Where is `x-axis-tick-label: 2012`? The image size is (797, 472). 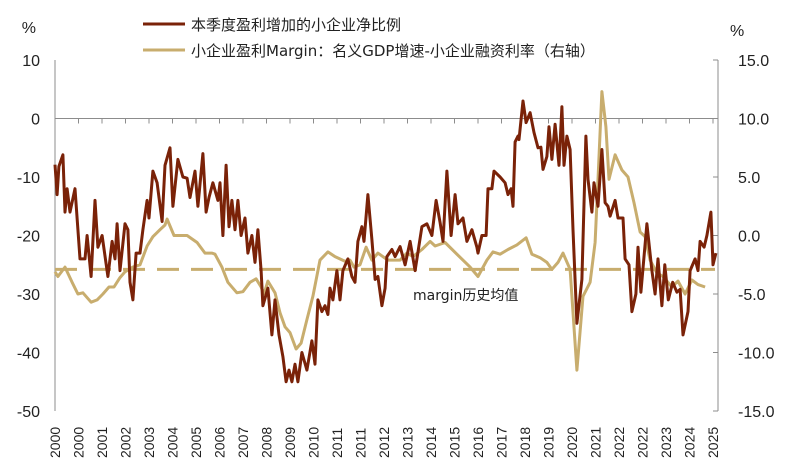
x-axis-tick-label: 2012 is located at coordinates (384, 442).